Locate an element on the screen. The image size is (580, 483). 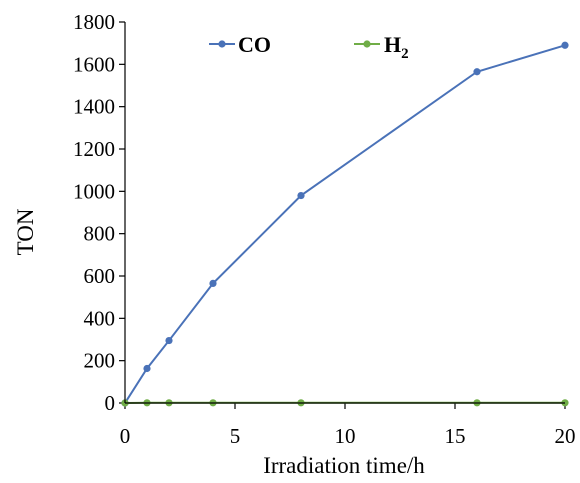
x-tick-label: 15 is located at coordinates (455, 436).